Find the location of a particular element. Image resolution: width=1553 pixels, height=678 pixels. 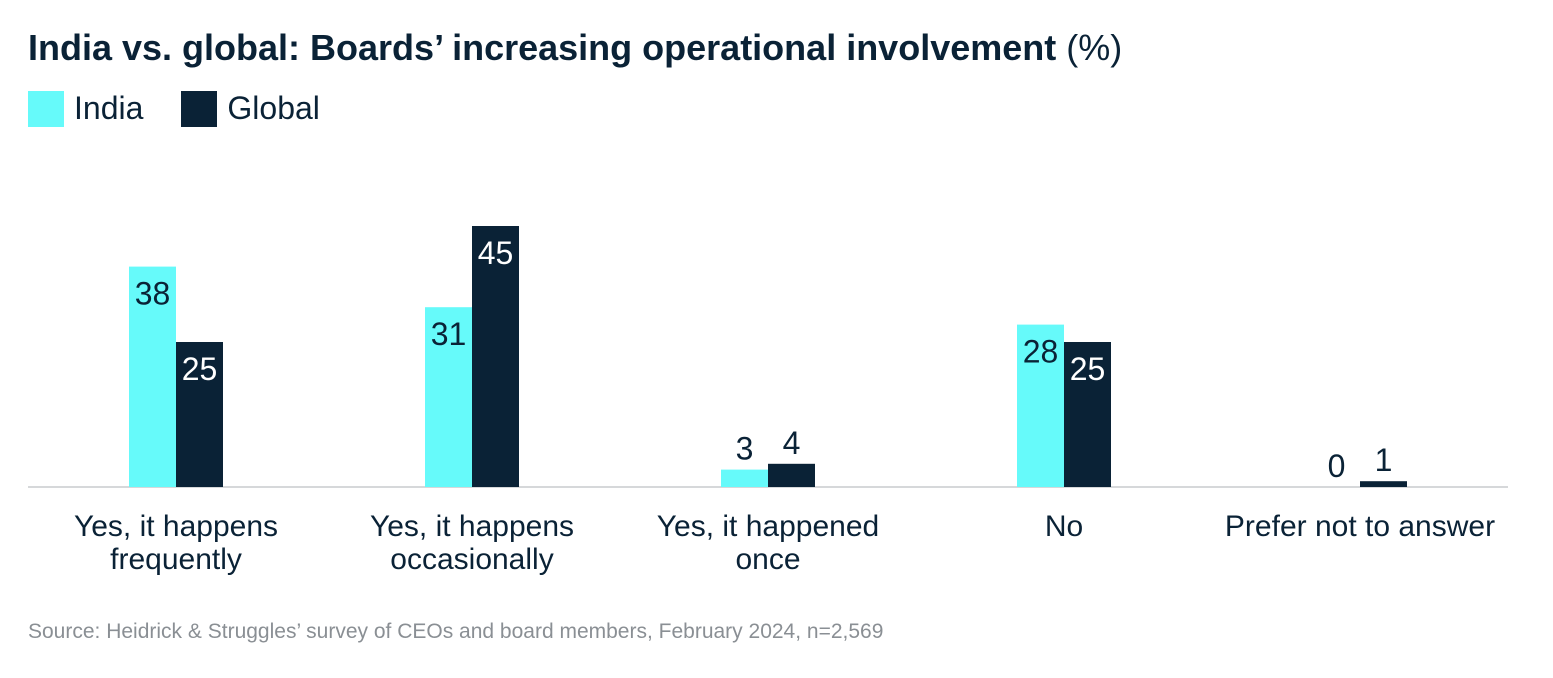

category-label: No is located at coordinates (1064, 526).